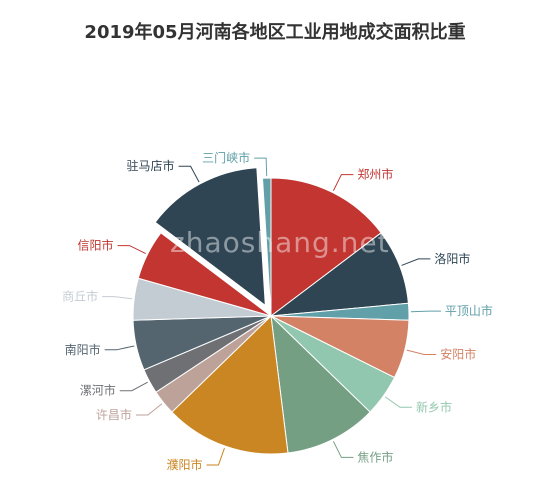 The height and width of the screenshot is (490, 550). Describe the element at coordinates (458, 354) in the screenshot. I see `slice-label-3: 安阳市` at that location.